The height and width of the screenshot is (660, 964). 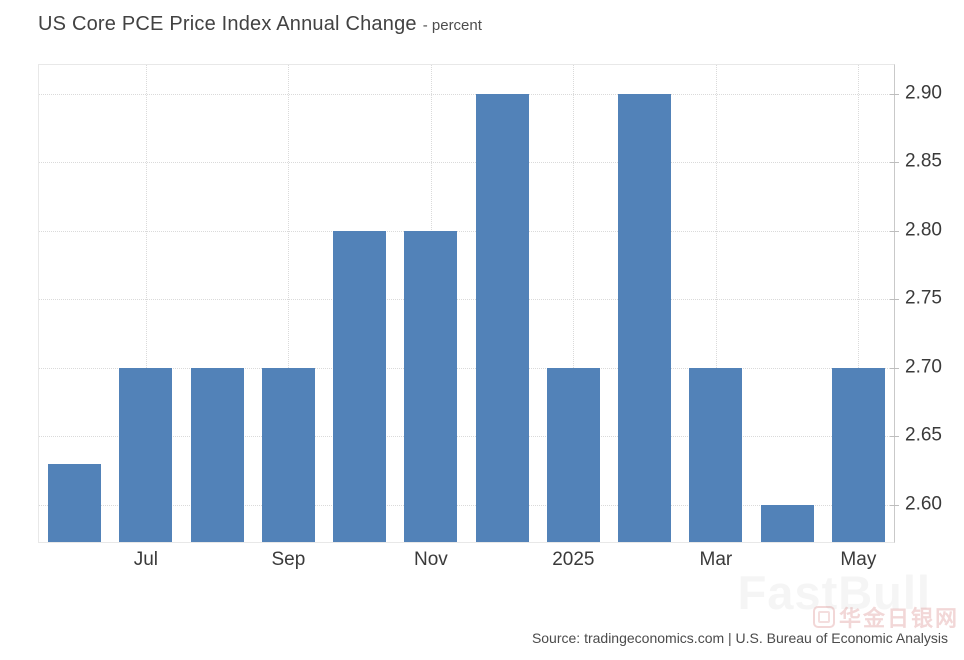 I want to click on y-axis-label: 2.85, so click(x=923, y=161).